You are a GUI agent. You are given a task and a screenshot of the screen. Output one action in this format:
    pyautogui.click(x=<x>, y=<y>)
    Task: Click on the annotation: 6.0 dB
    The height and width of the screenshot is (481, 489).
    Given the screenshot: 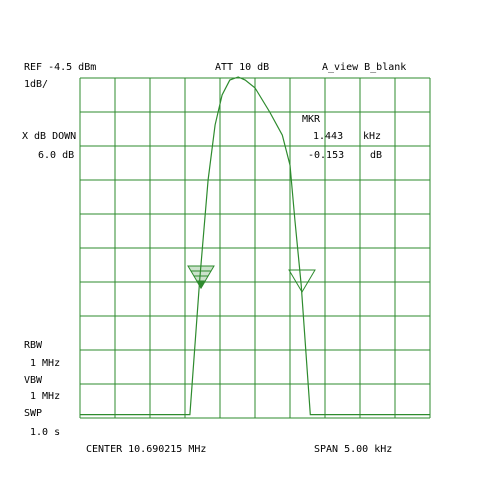 What is the action you would take?
    pyautogui.click(x=56, y=155)
    